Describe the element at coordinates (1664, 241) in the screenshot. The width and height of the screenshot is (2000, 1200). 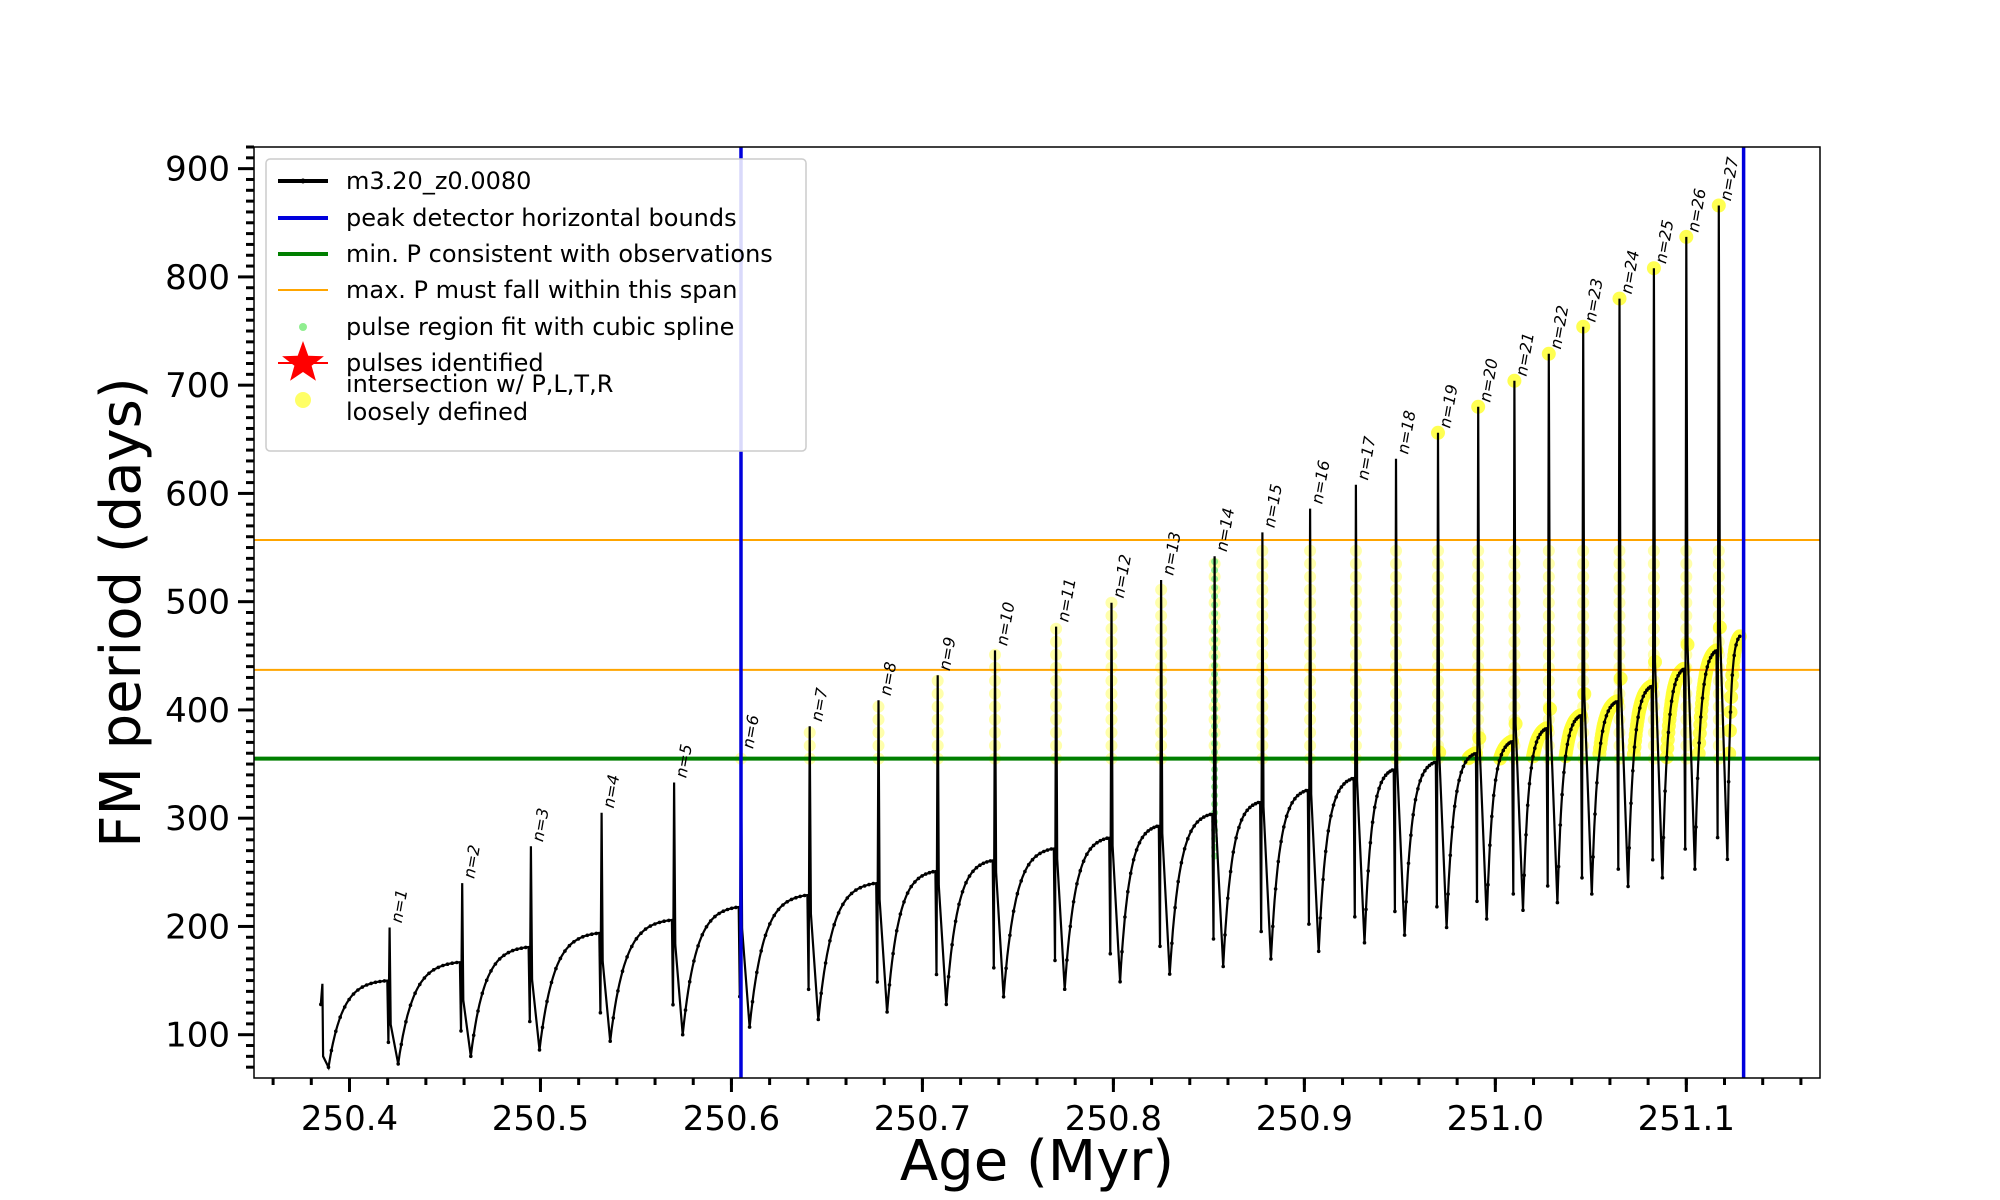
I see `pulse-label-n=25: n=25` at that location.